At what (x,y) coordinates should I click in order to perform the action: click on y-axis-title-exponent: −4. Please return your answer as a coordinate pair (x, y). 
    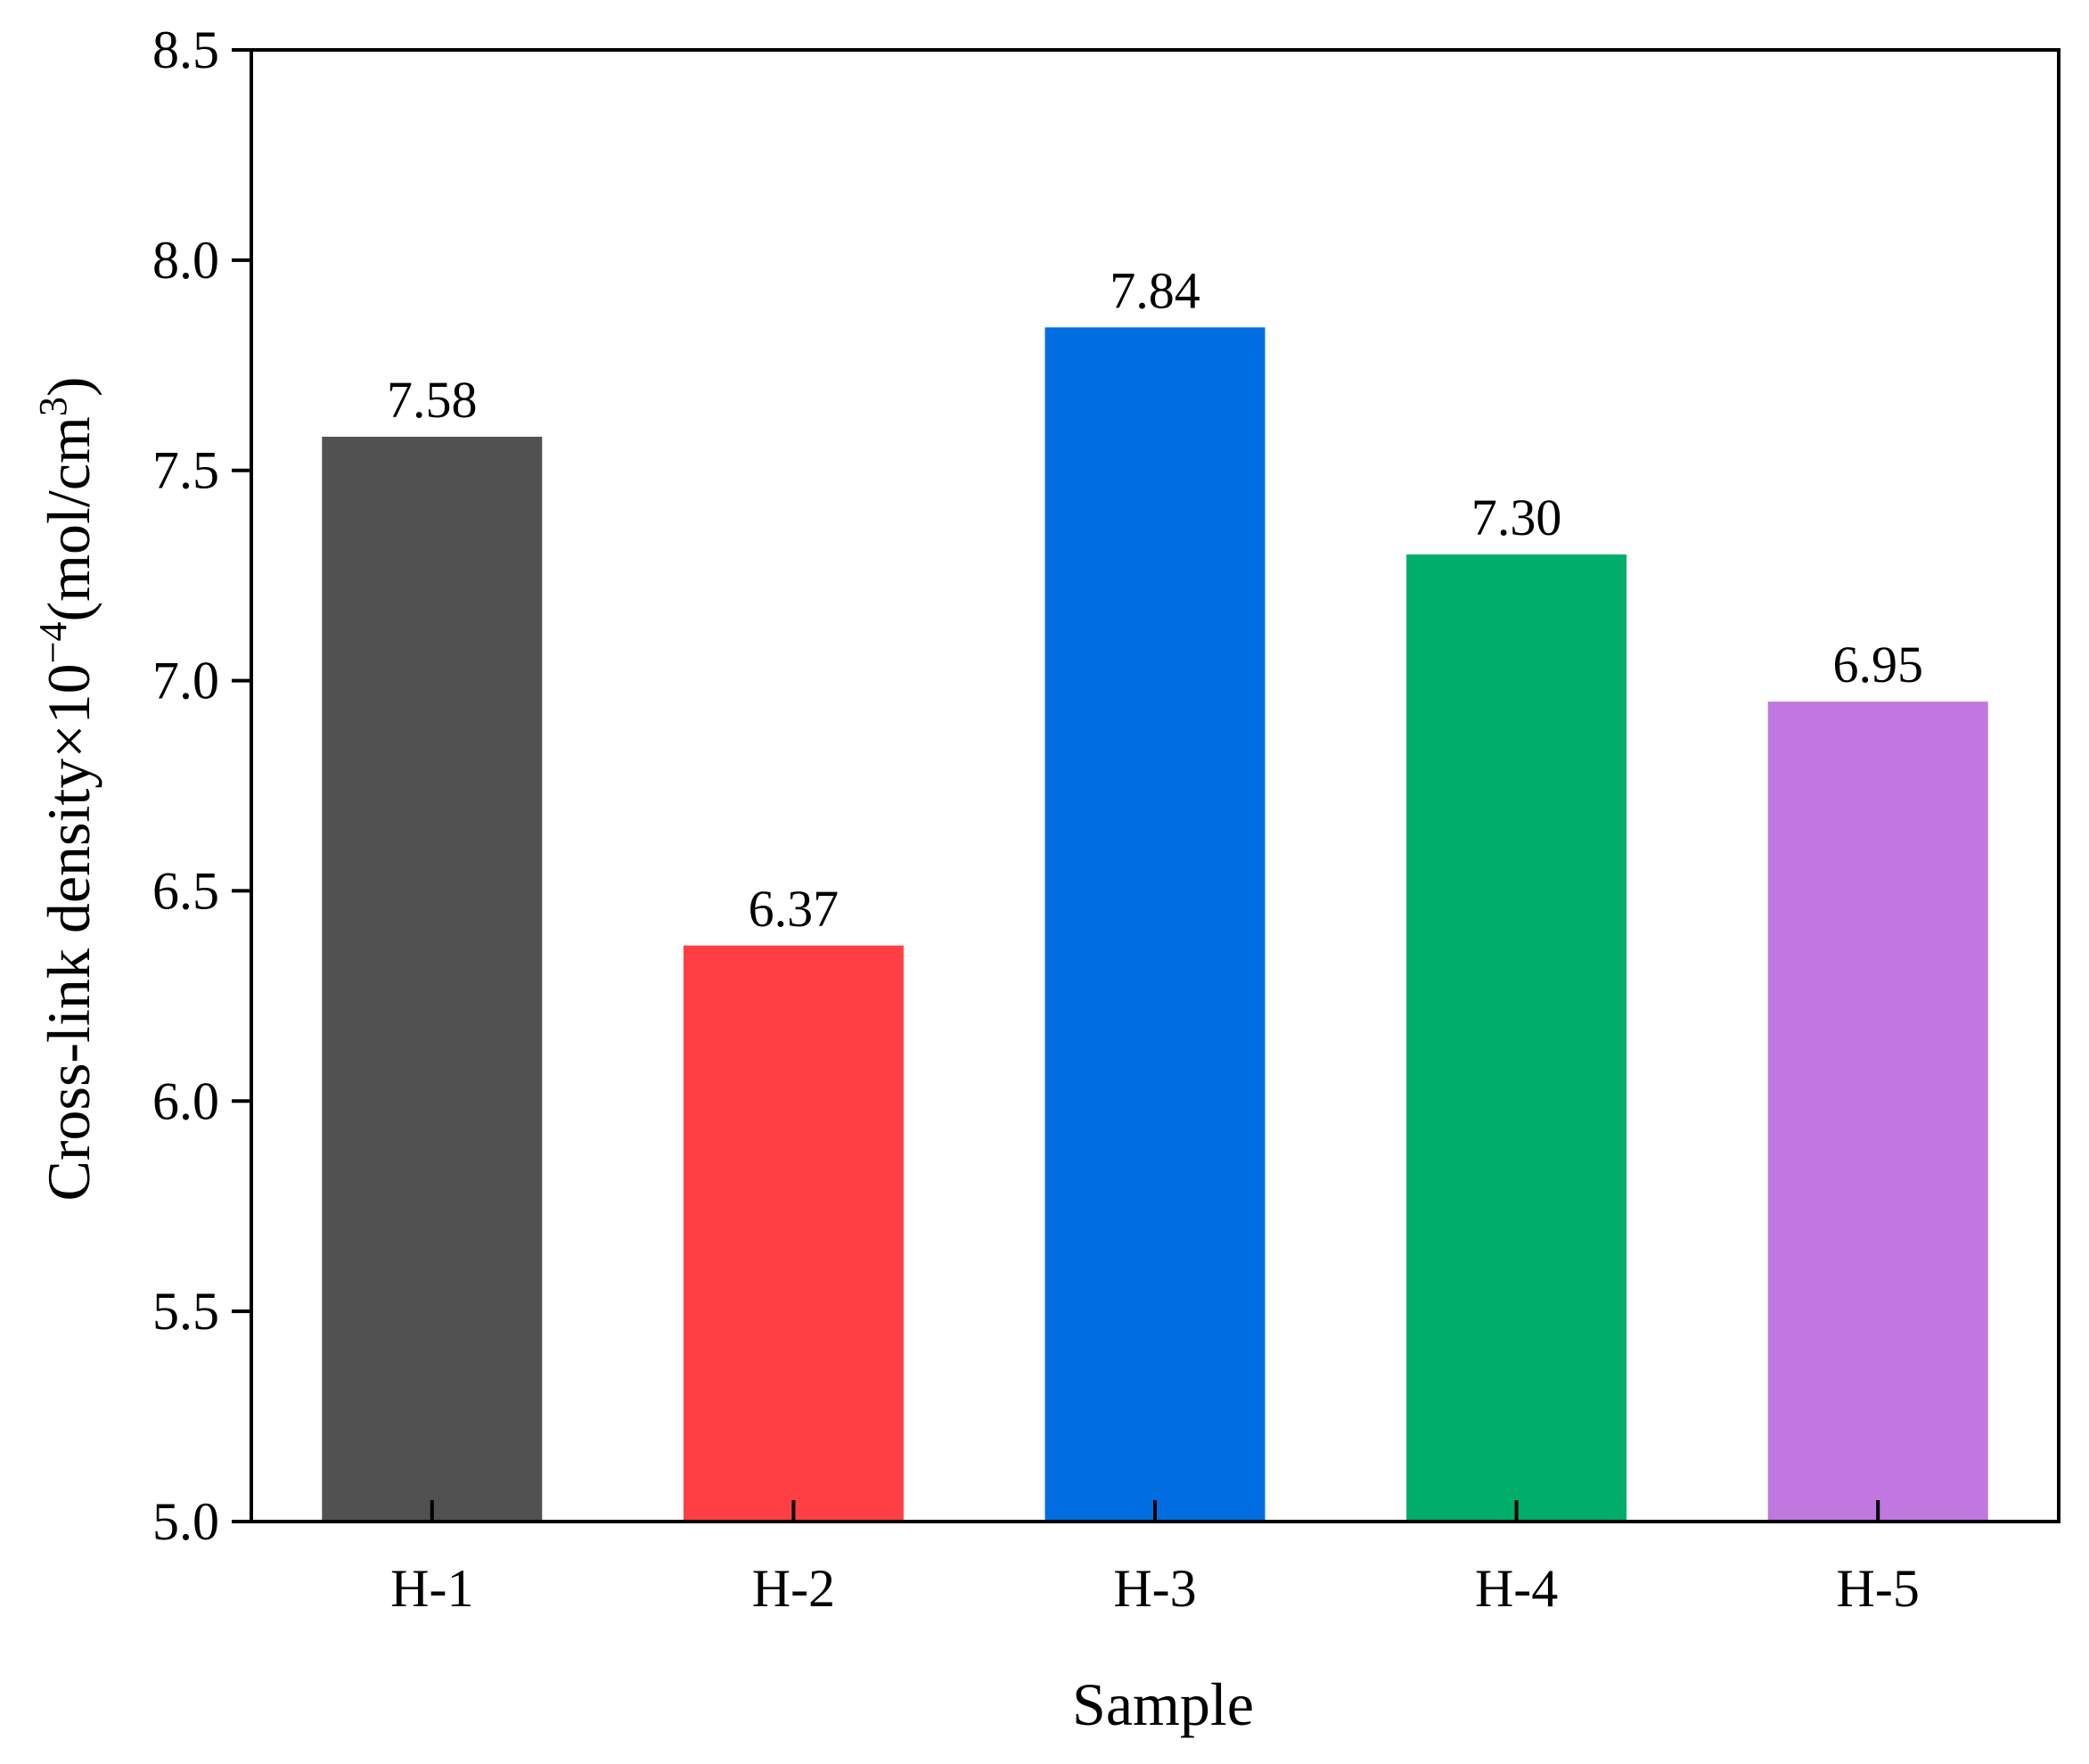
    Looking at the image, I should click on (53, 643).